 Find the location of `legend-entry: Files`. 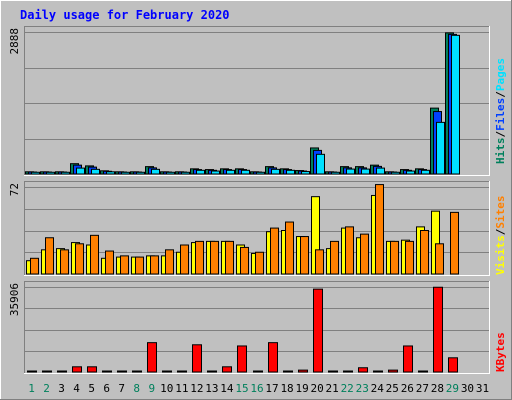

legend-entry: Files is located at coordinates (500, 114).